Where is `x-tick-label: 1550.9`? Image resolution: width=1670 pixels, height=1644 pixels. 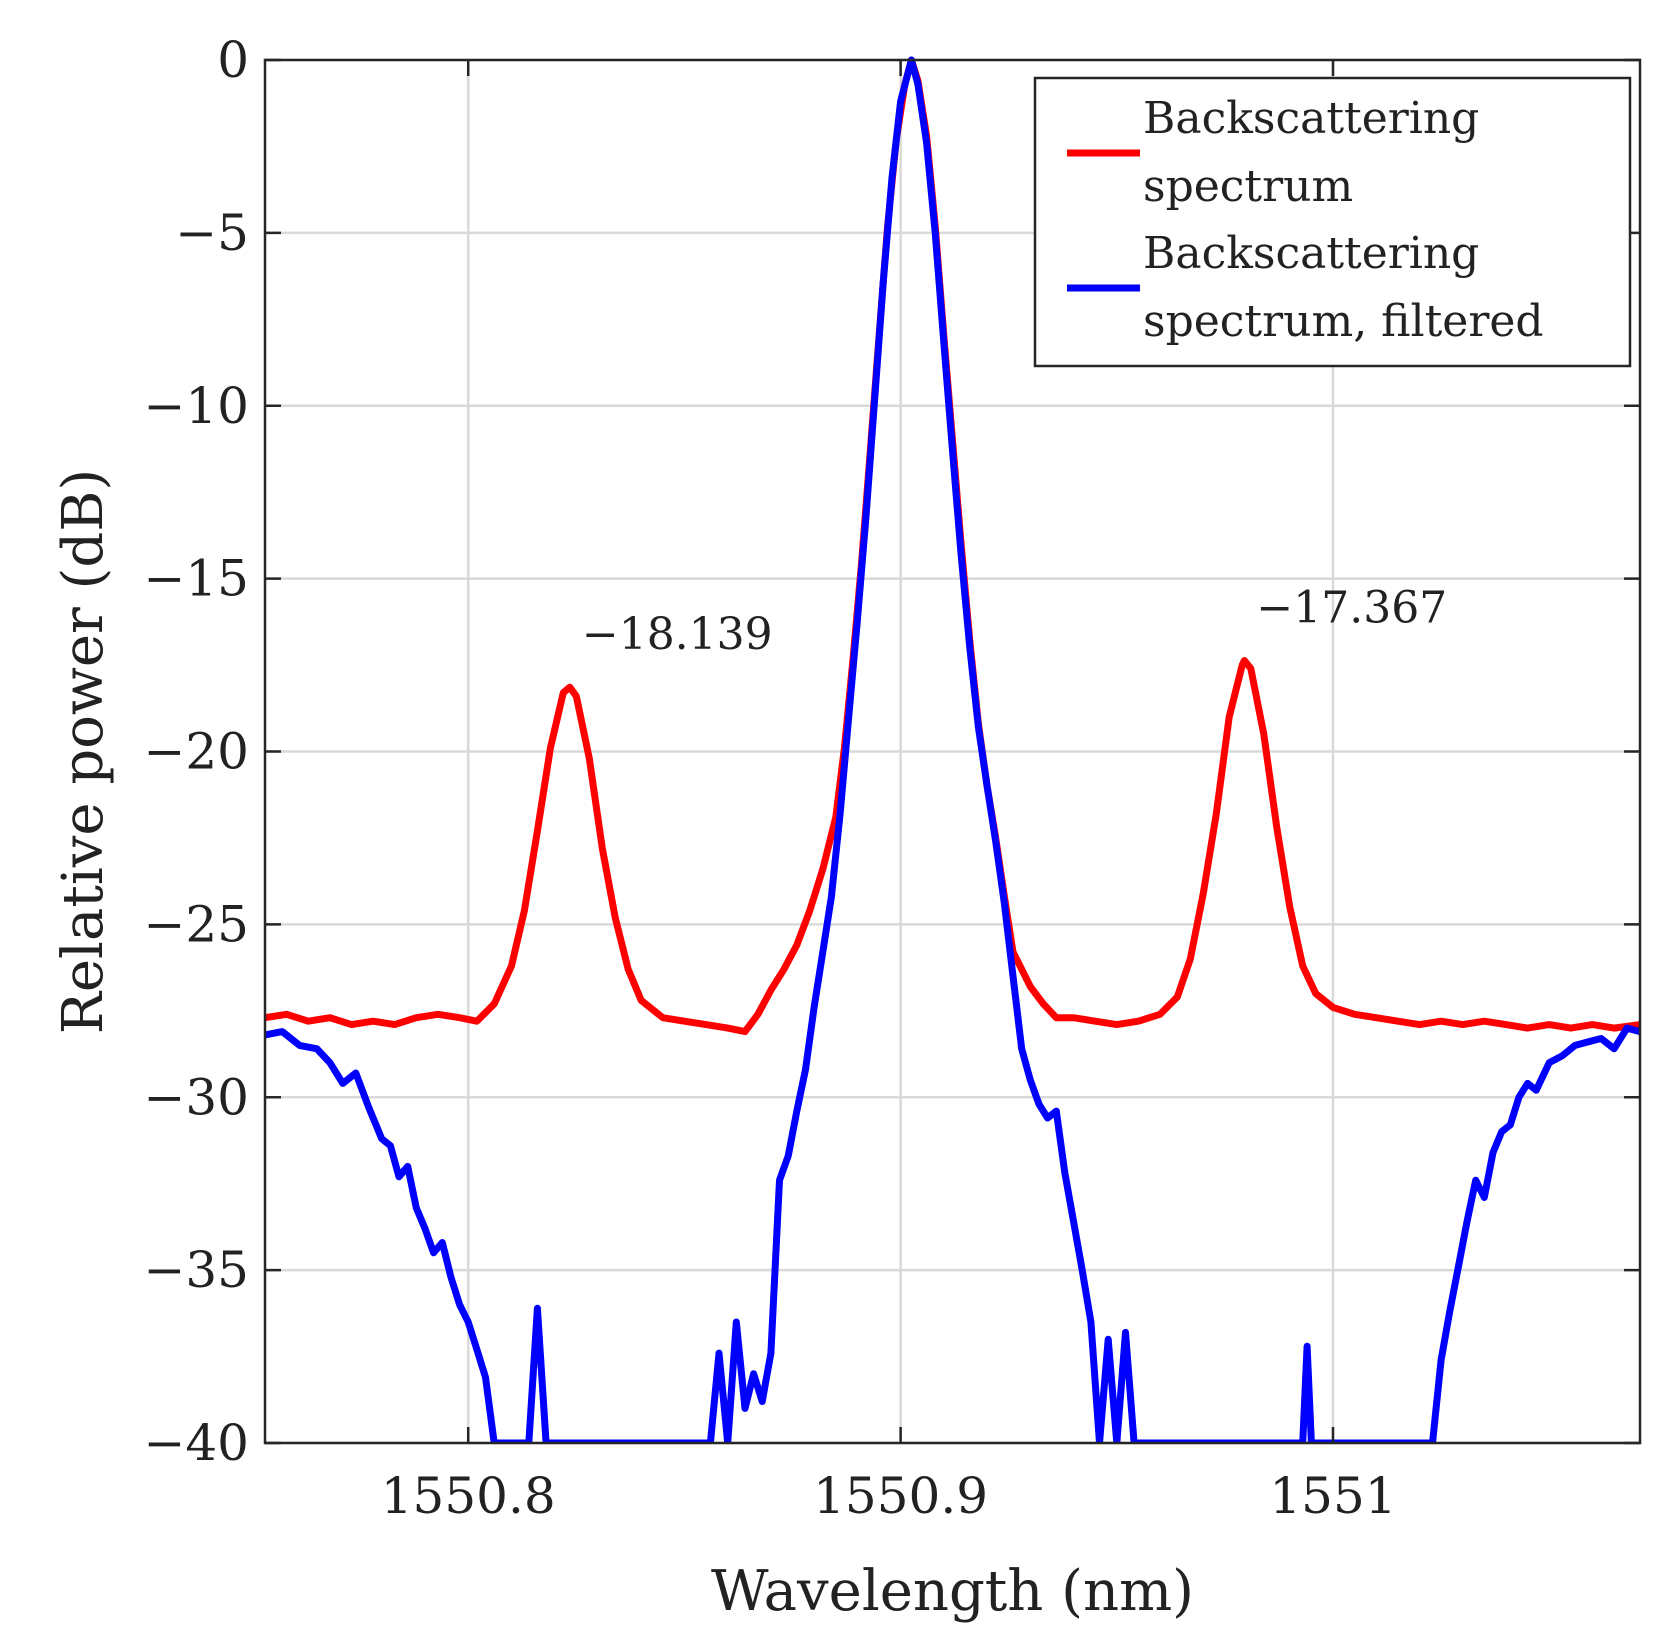 x-tick-label: 1550.9 is located at coordinates (900, 1496).